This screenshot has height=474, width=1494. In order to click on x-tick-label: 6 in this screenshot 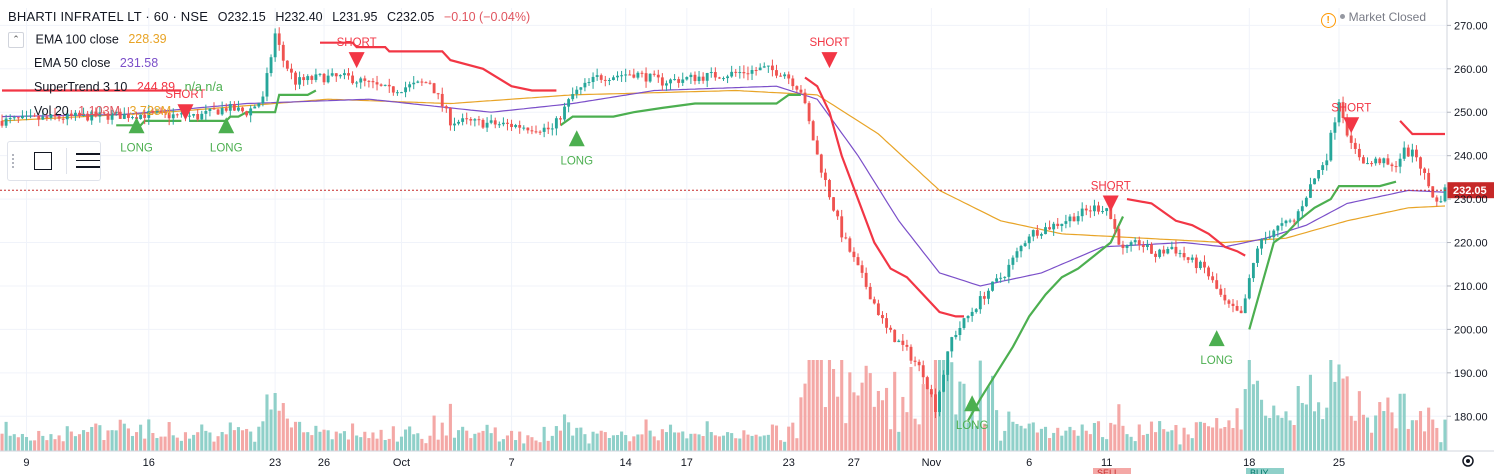, I will do `click(1029, 463)`.